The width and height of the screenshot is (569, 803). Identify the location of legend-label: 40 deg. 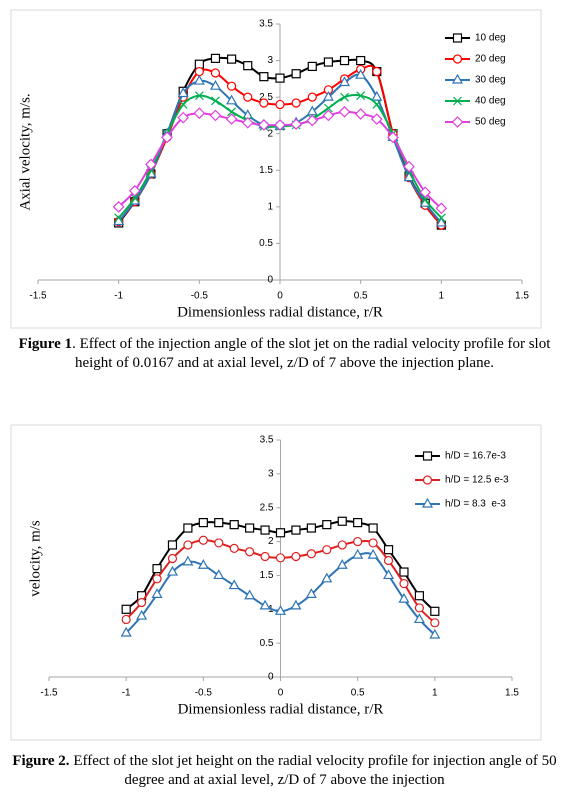
(490, 101).